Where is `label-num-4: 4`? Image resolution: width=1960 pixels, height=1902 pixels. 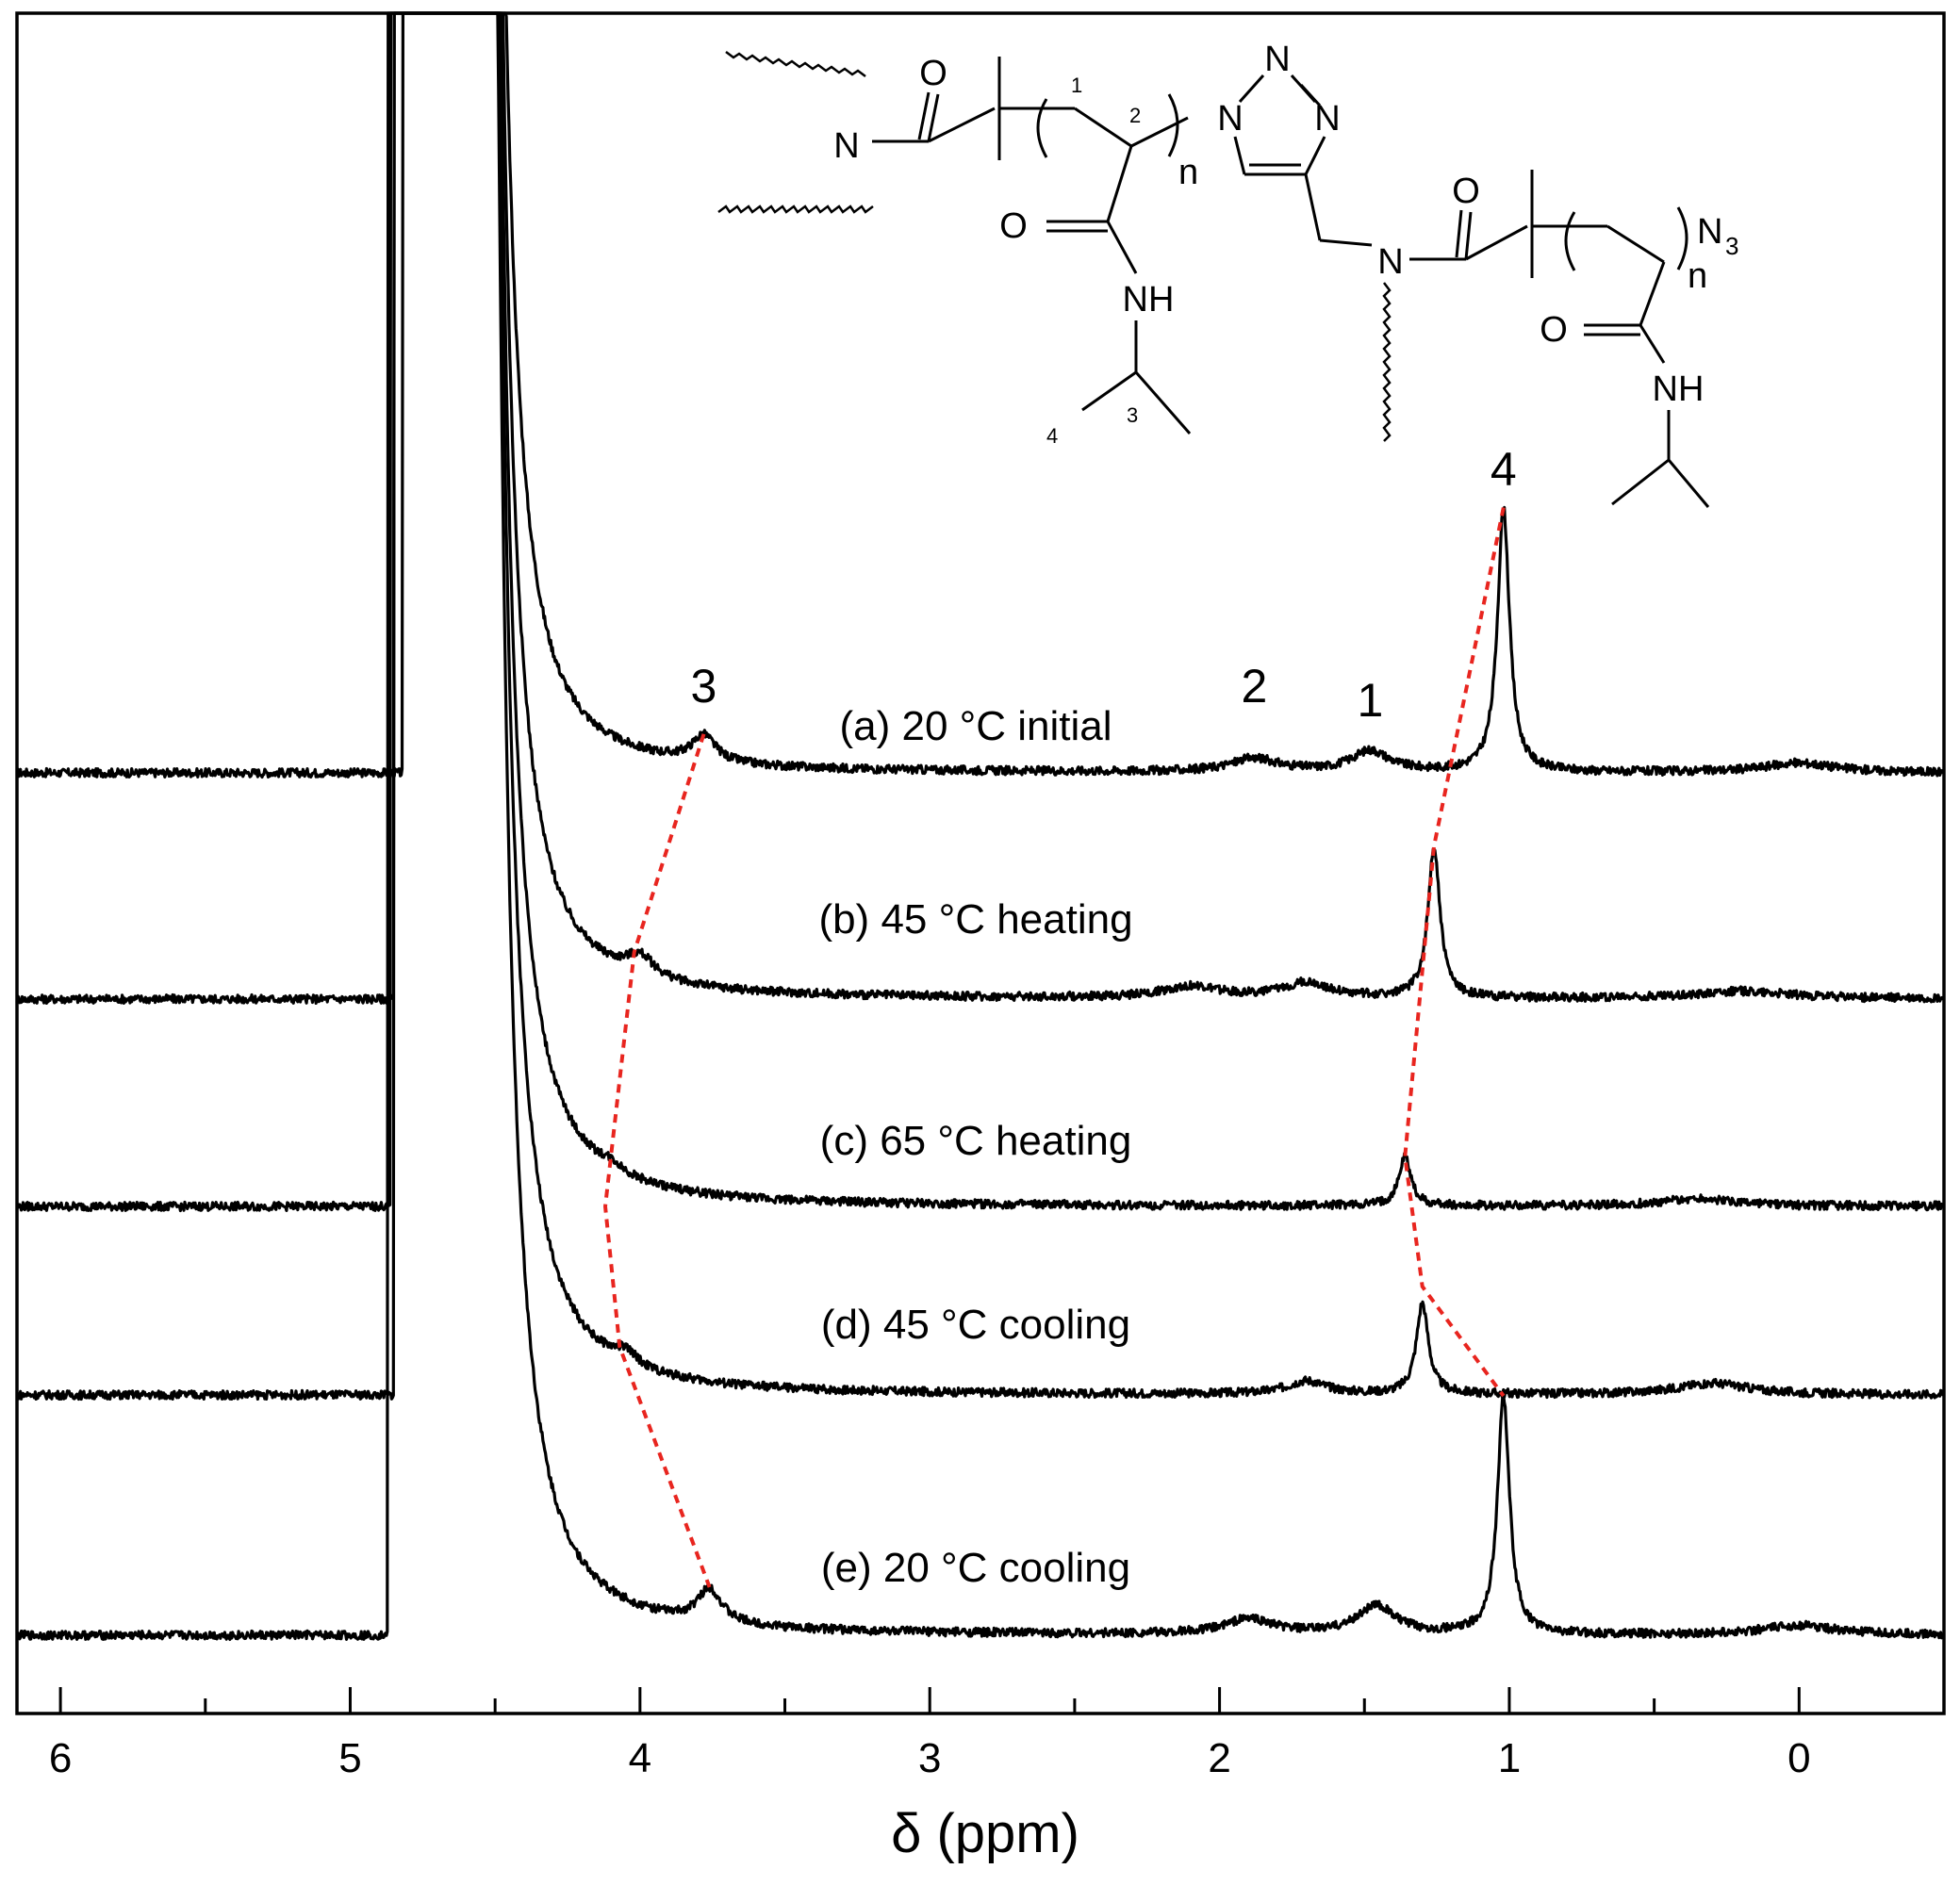
label-num-4: 4 is located at coordinates (1052, 436).